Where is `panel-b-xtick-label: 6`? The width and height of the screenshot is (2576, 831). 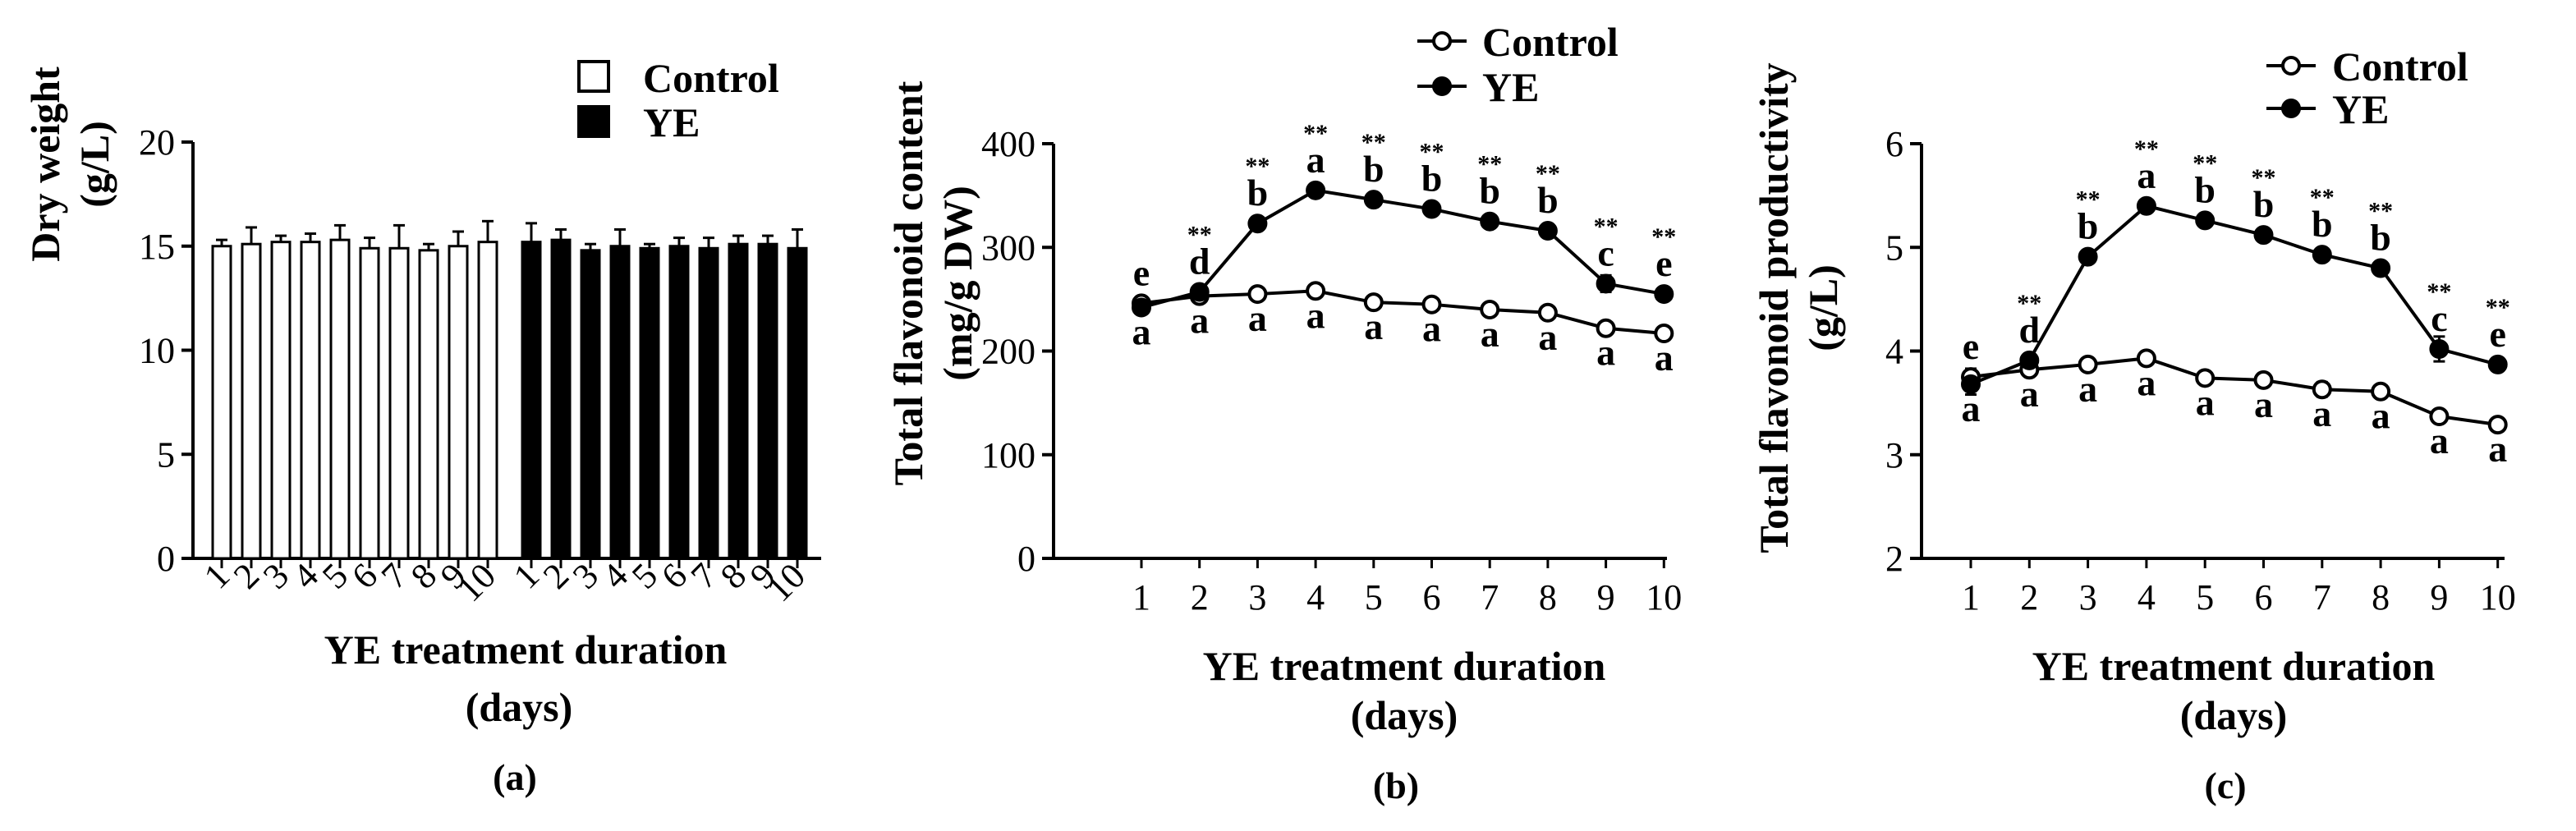
panel-b-xtick-label: 6 is located at coordinates (1432, 597).